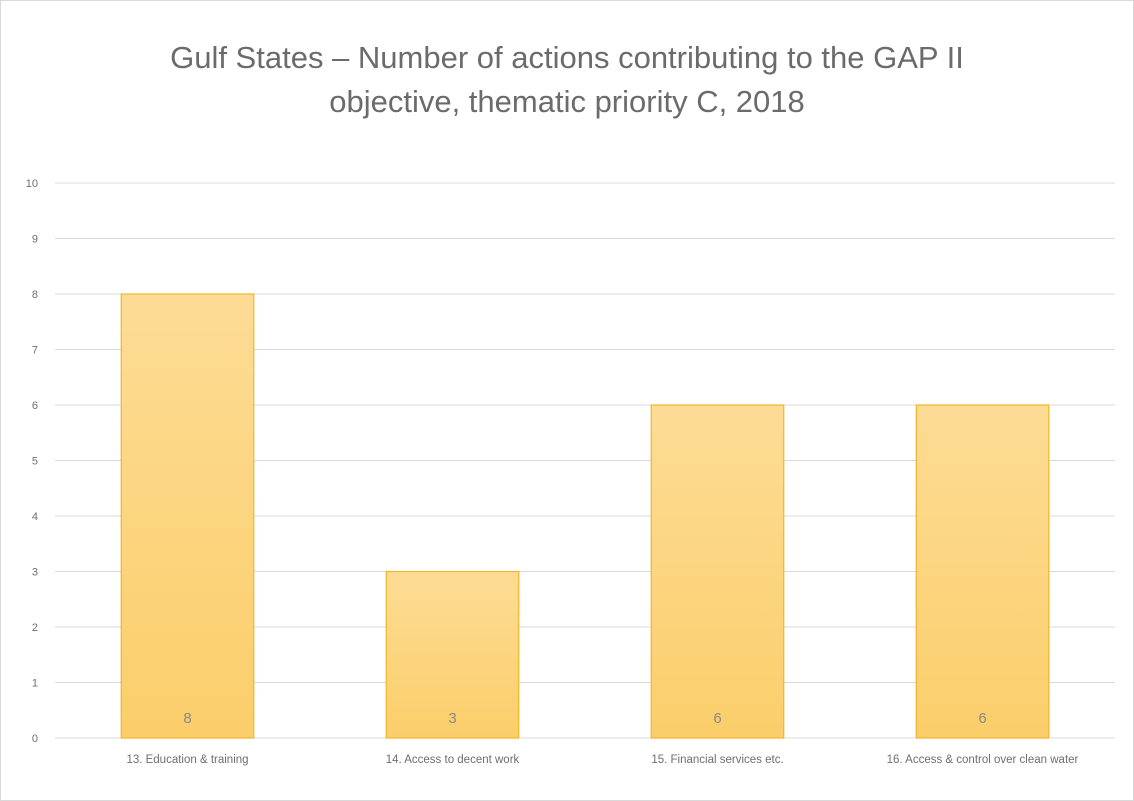  Describe the element at coordinates (567, 101) in the screenshot. I see `chart-title-line-2: objective, thematic priority C, 2018` at that location.